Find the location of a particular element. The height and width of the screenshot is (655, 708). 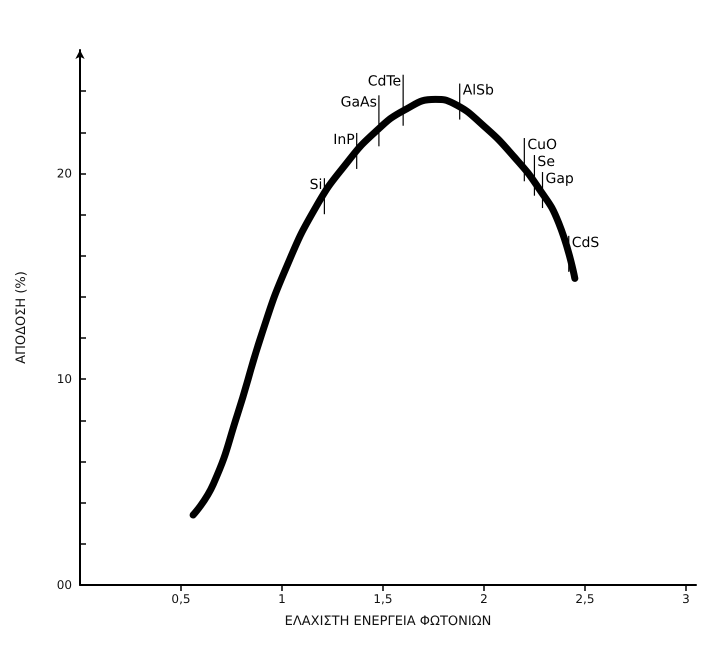

annotation: CdS is located at coordinates (586, 242).